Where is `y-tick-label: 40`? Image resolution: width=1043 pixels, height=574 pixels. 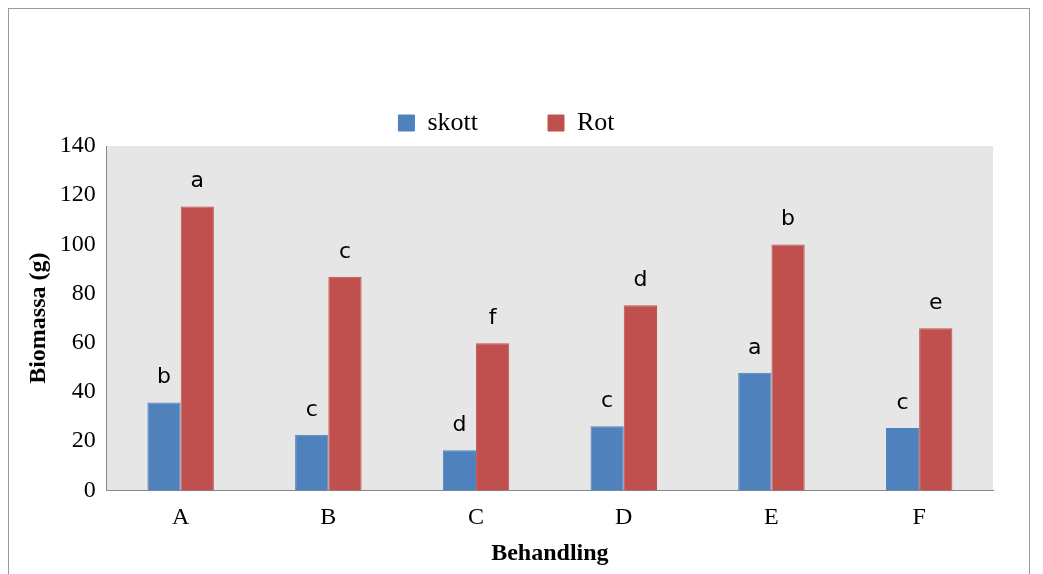 y-tick-label: 40 is located at coordinates (83, 390).